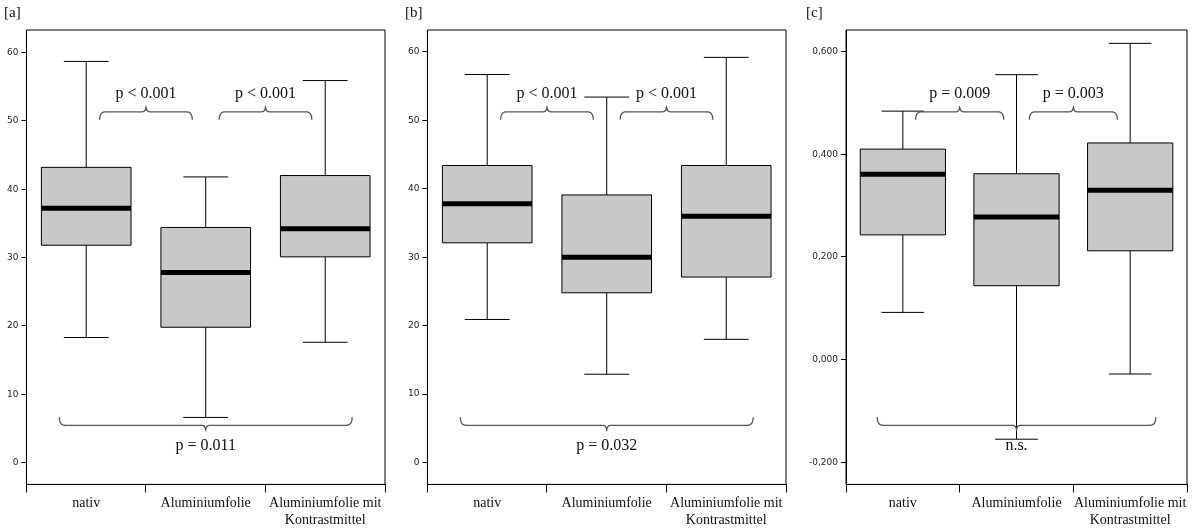 This screenshot has height=532, width=1203. I want to click on chart-title: [c], so click(814, 11).